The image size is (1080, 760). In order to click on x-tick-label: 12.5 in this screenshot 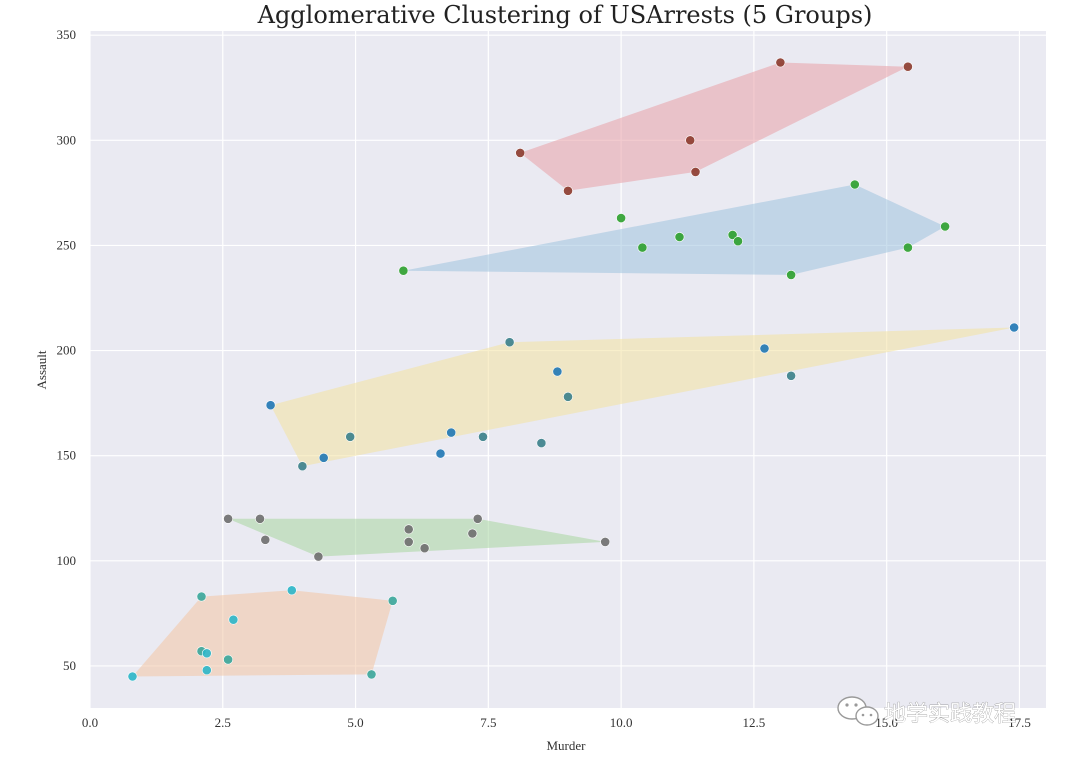, I will do `click(754, 722)`.